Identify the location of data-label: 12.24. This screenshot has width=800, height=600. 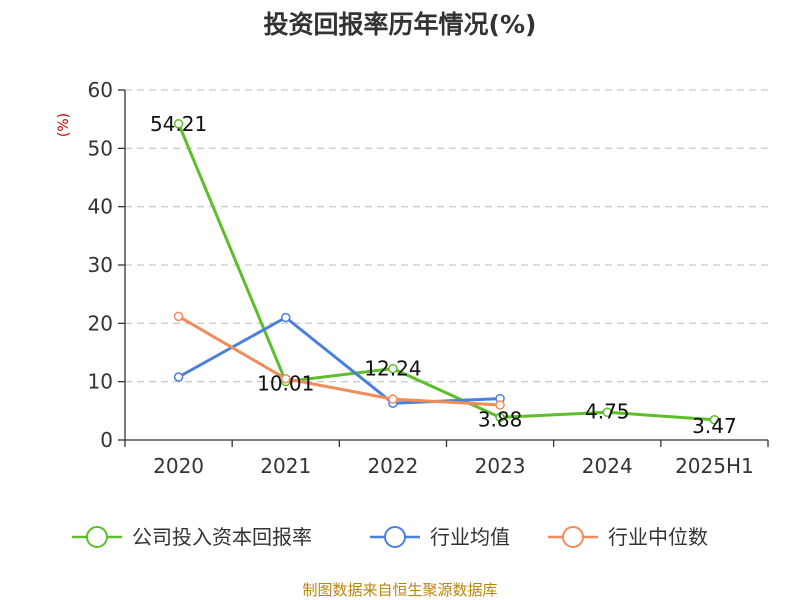
(392, 369).